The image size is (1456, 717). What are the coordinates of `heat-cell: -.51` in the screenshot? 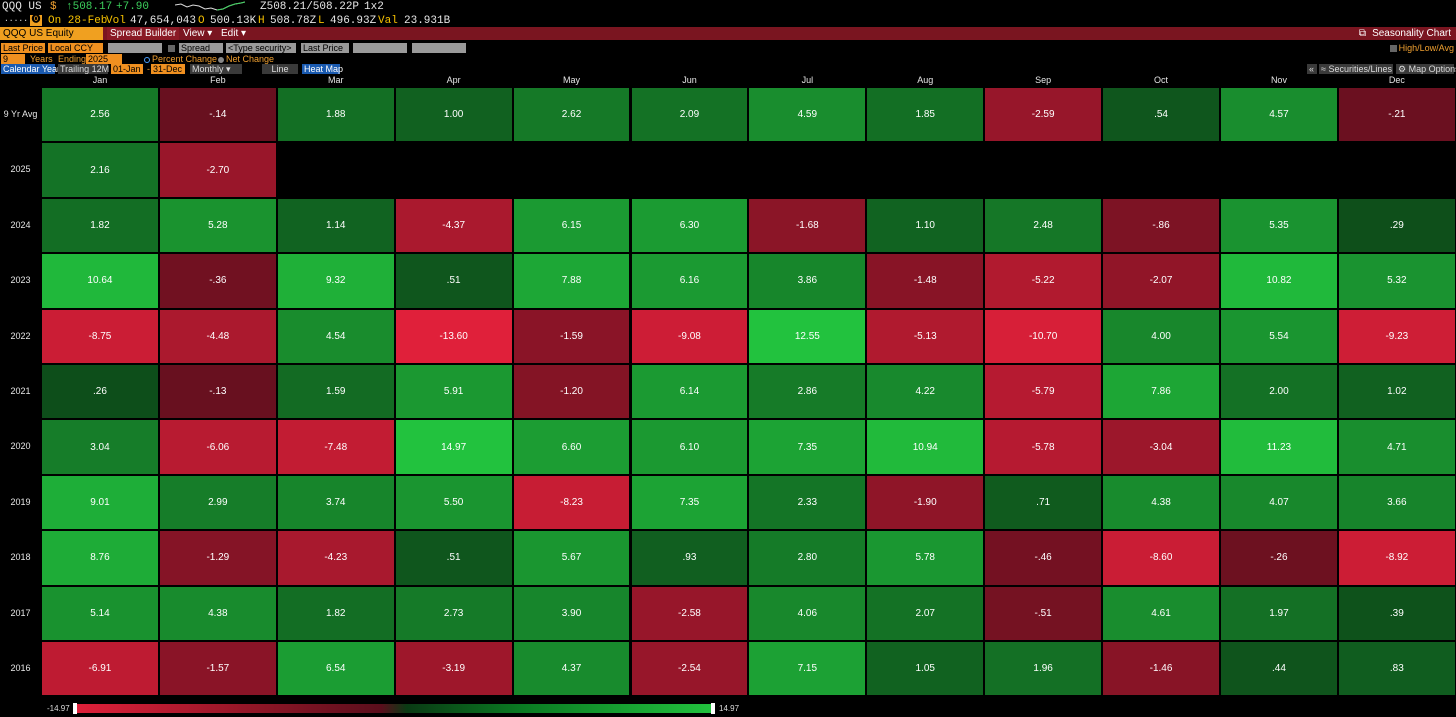 It's located at (1043, 613).